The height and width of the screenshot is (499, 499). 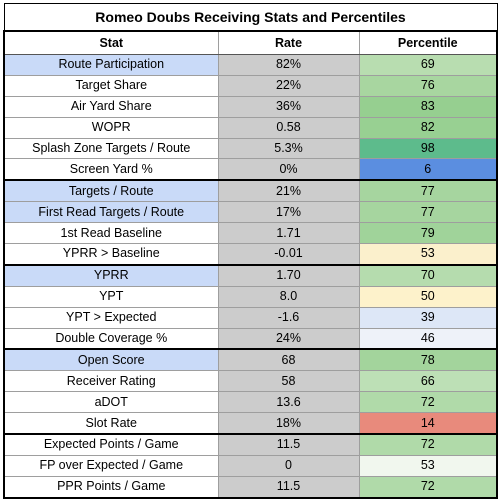 What do you see at coordinates (428, 233) in the screenshot?
I see `percentile-cell: 79` at bounding box center [428, 233].